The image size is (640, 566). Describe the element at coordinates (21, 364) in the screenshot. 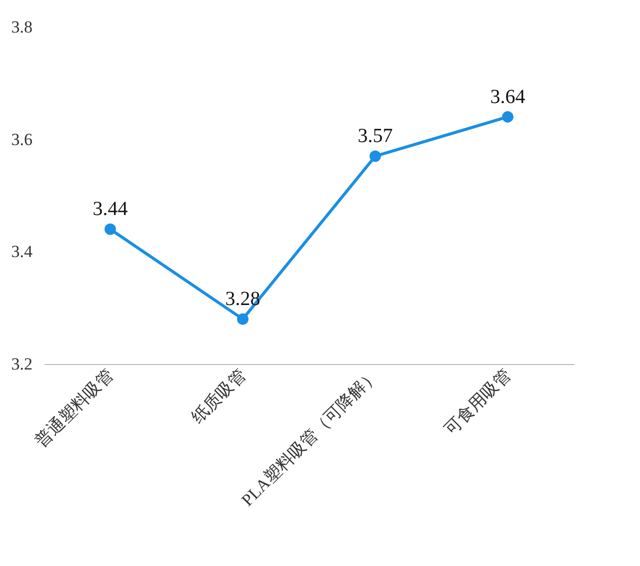

I see `y-tick-label: 3.2` at that location.